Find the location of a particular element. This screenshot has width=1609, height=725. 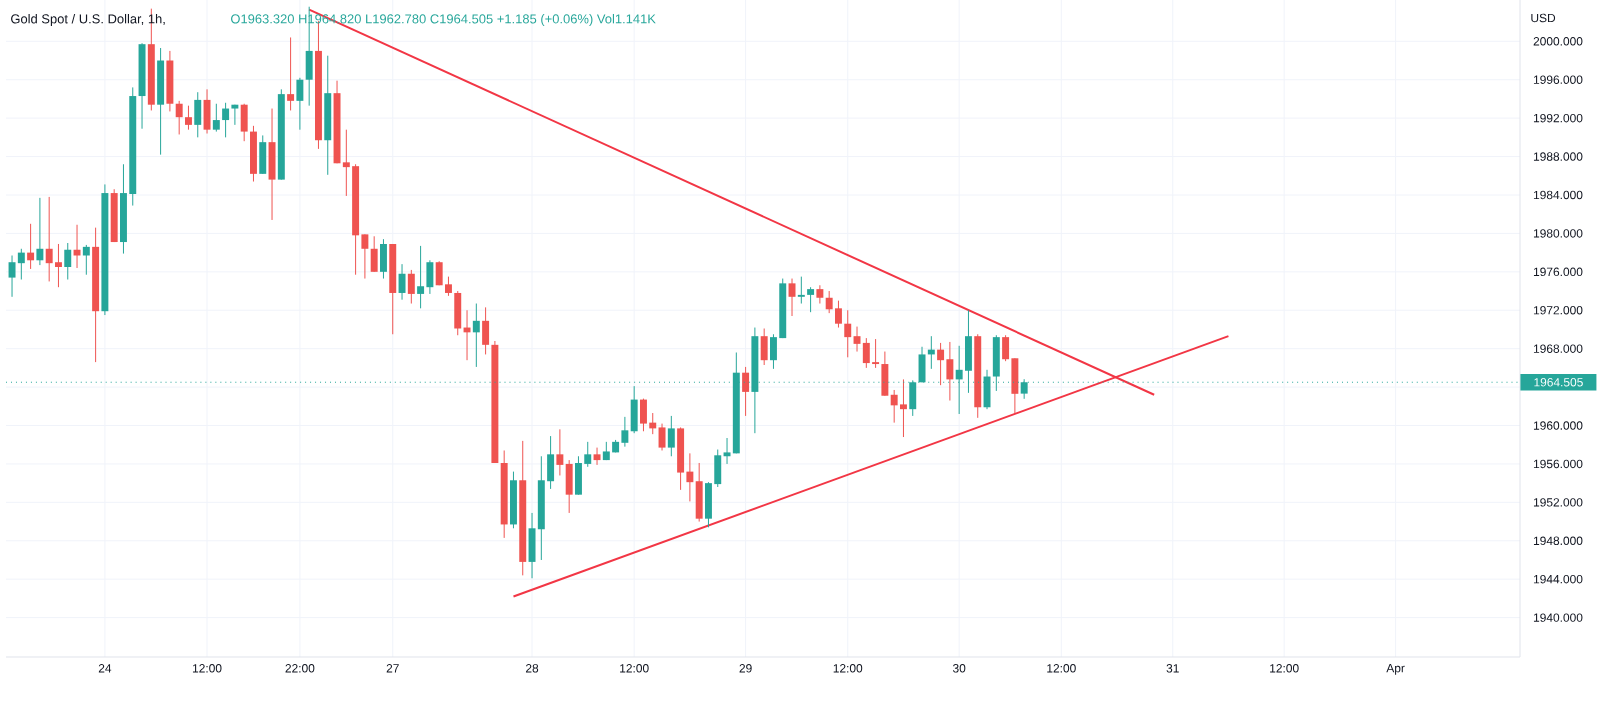

x-tick-label: Apr is located at coordinates (1395, 669).